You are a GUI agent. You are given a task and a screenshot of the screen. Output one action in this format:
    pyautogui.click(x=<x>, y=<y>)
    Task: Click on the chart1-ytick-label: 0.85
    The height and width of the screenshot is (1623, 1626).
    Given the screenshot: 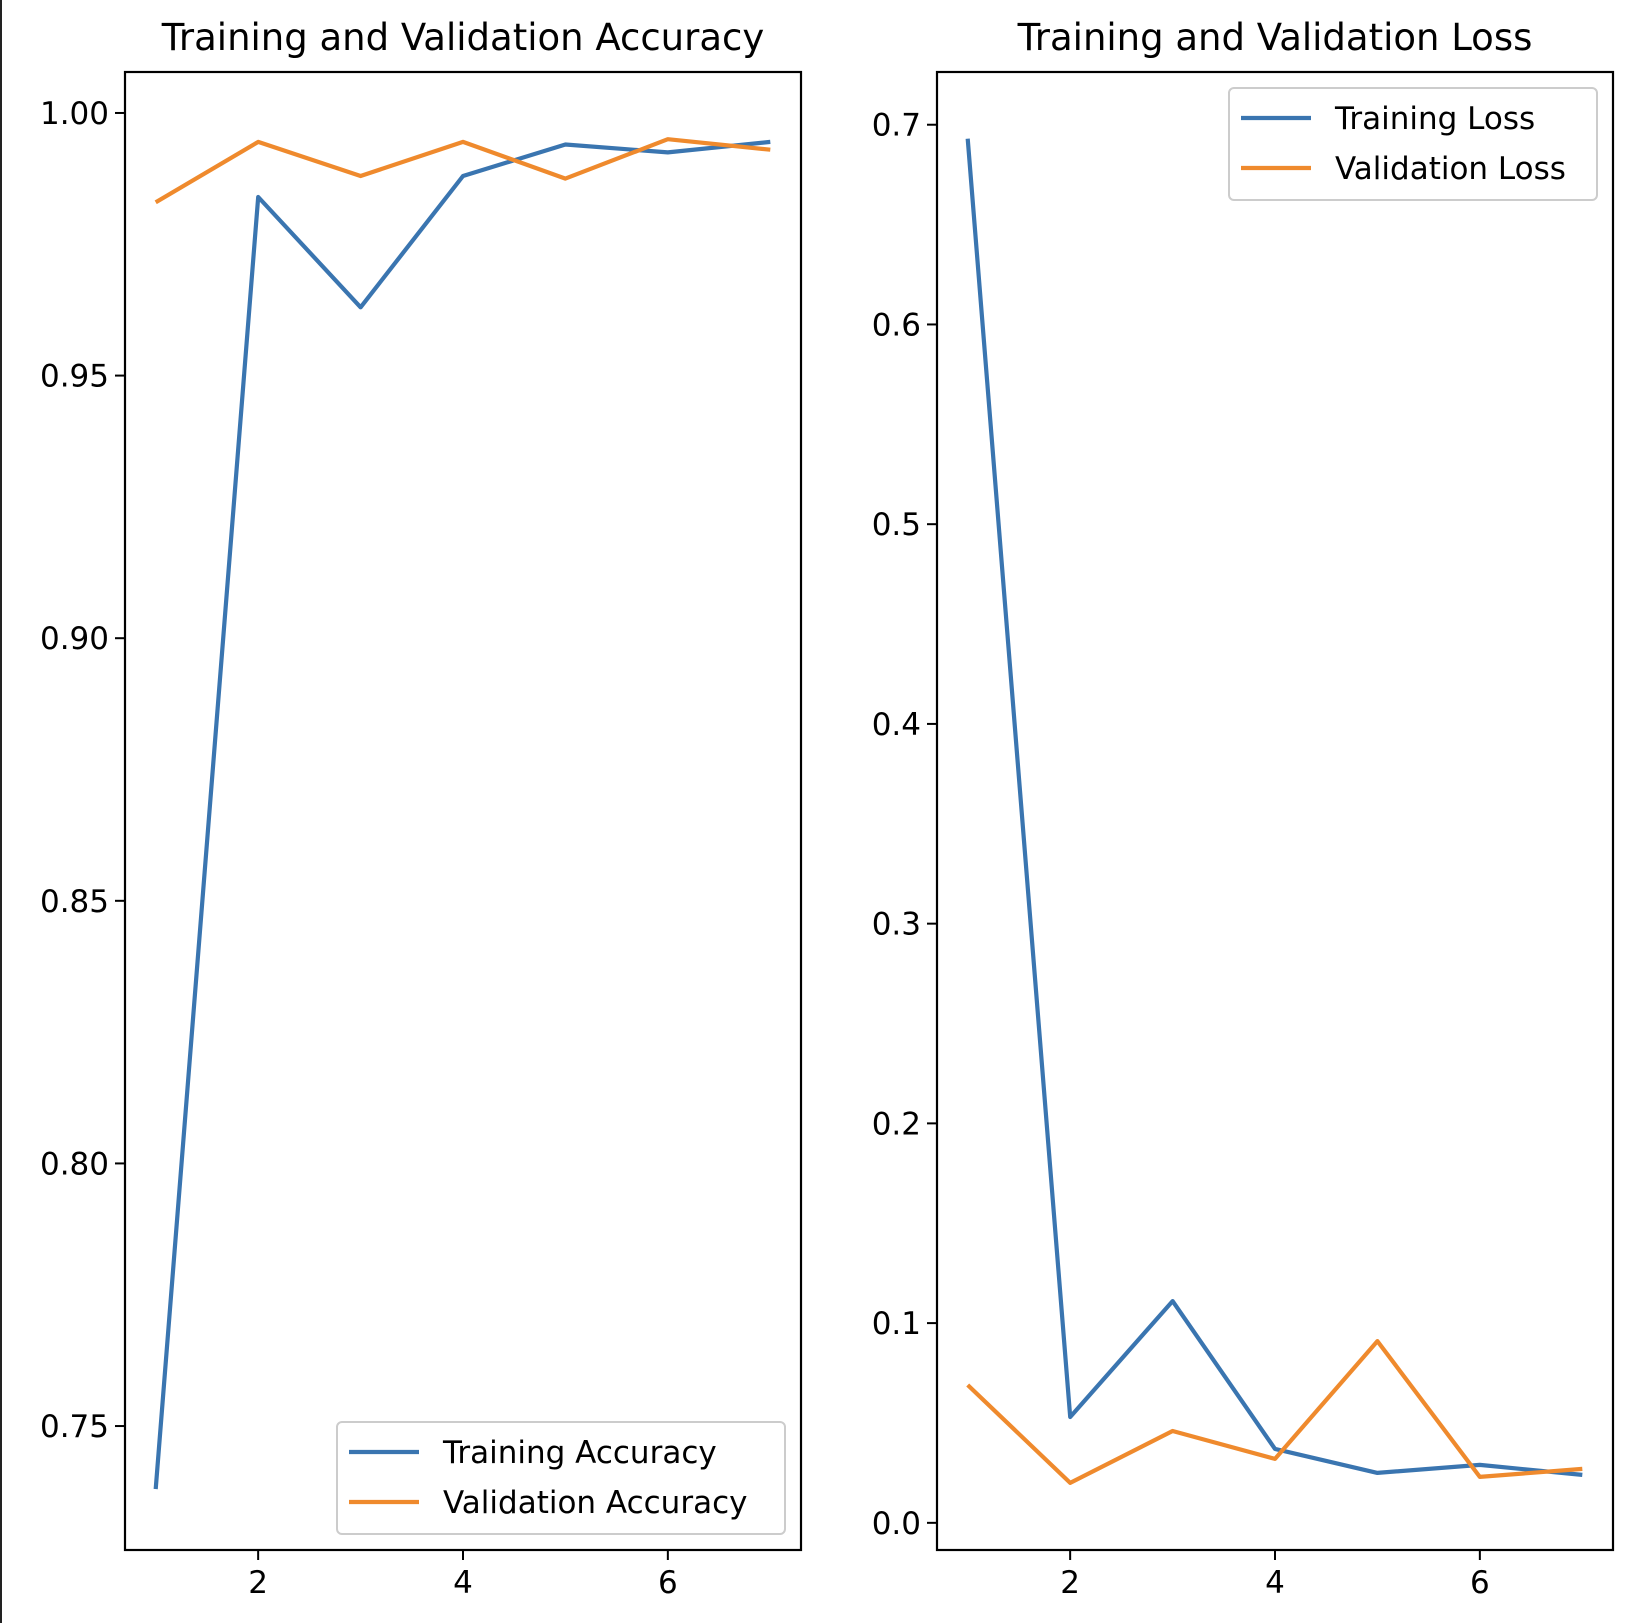 What is the action you would take?
    pyautogui.click(x=74, y=902)
    